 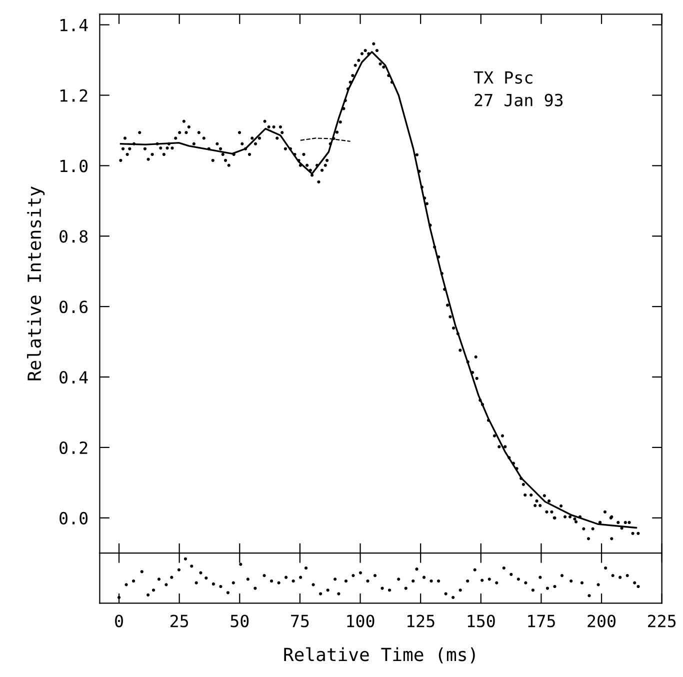 I want to click on x-tick-label: 225, so click(x=662, y=621).